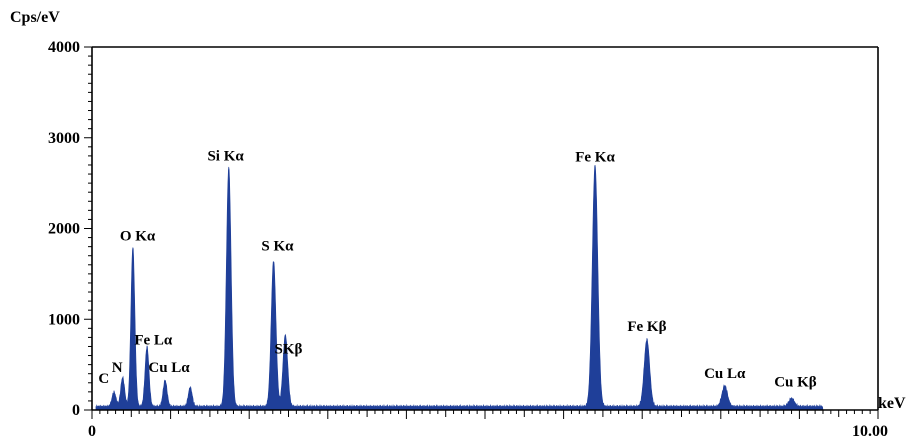  What do you see at coordinates (117, 368) in the screenshot?
I see `peak-label: N` at bounding box center [117, 368].